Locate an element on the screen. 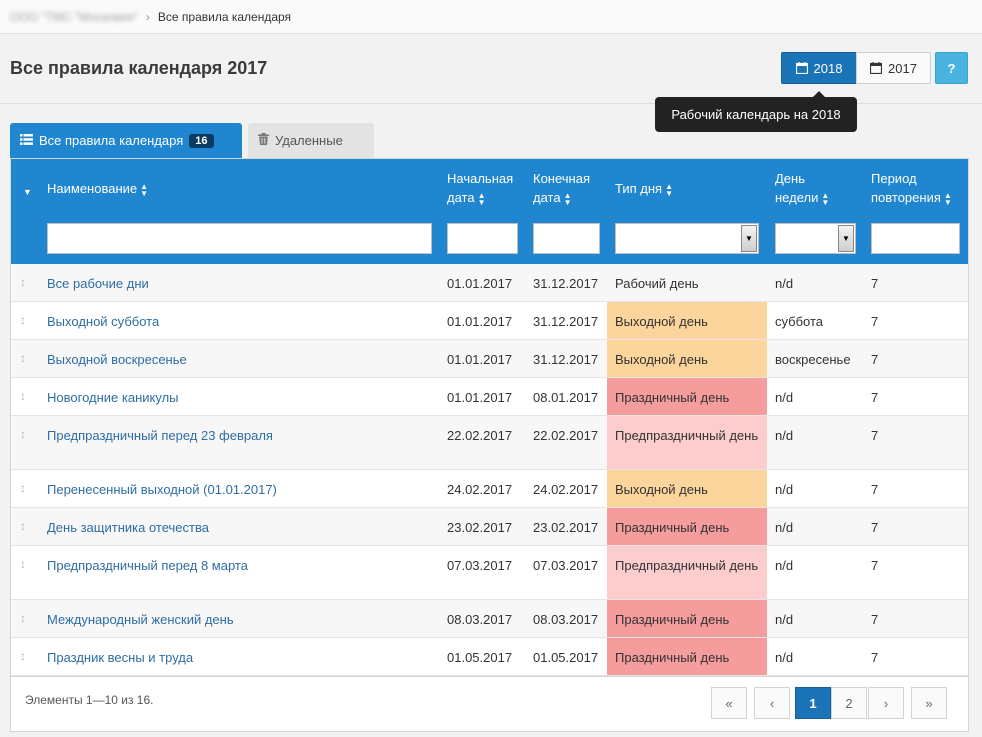  page-header: Все правила календаря 2017 2018 2017 ? is located at coordinates (491, 69).